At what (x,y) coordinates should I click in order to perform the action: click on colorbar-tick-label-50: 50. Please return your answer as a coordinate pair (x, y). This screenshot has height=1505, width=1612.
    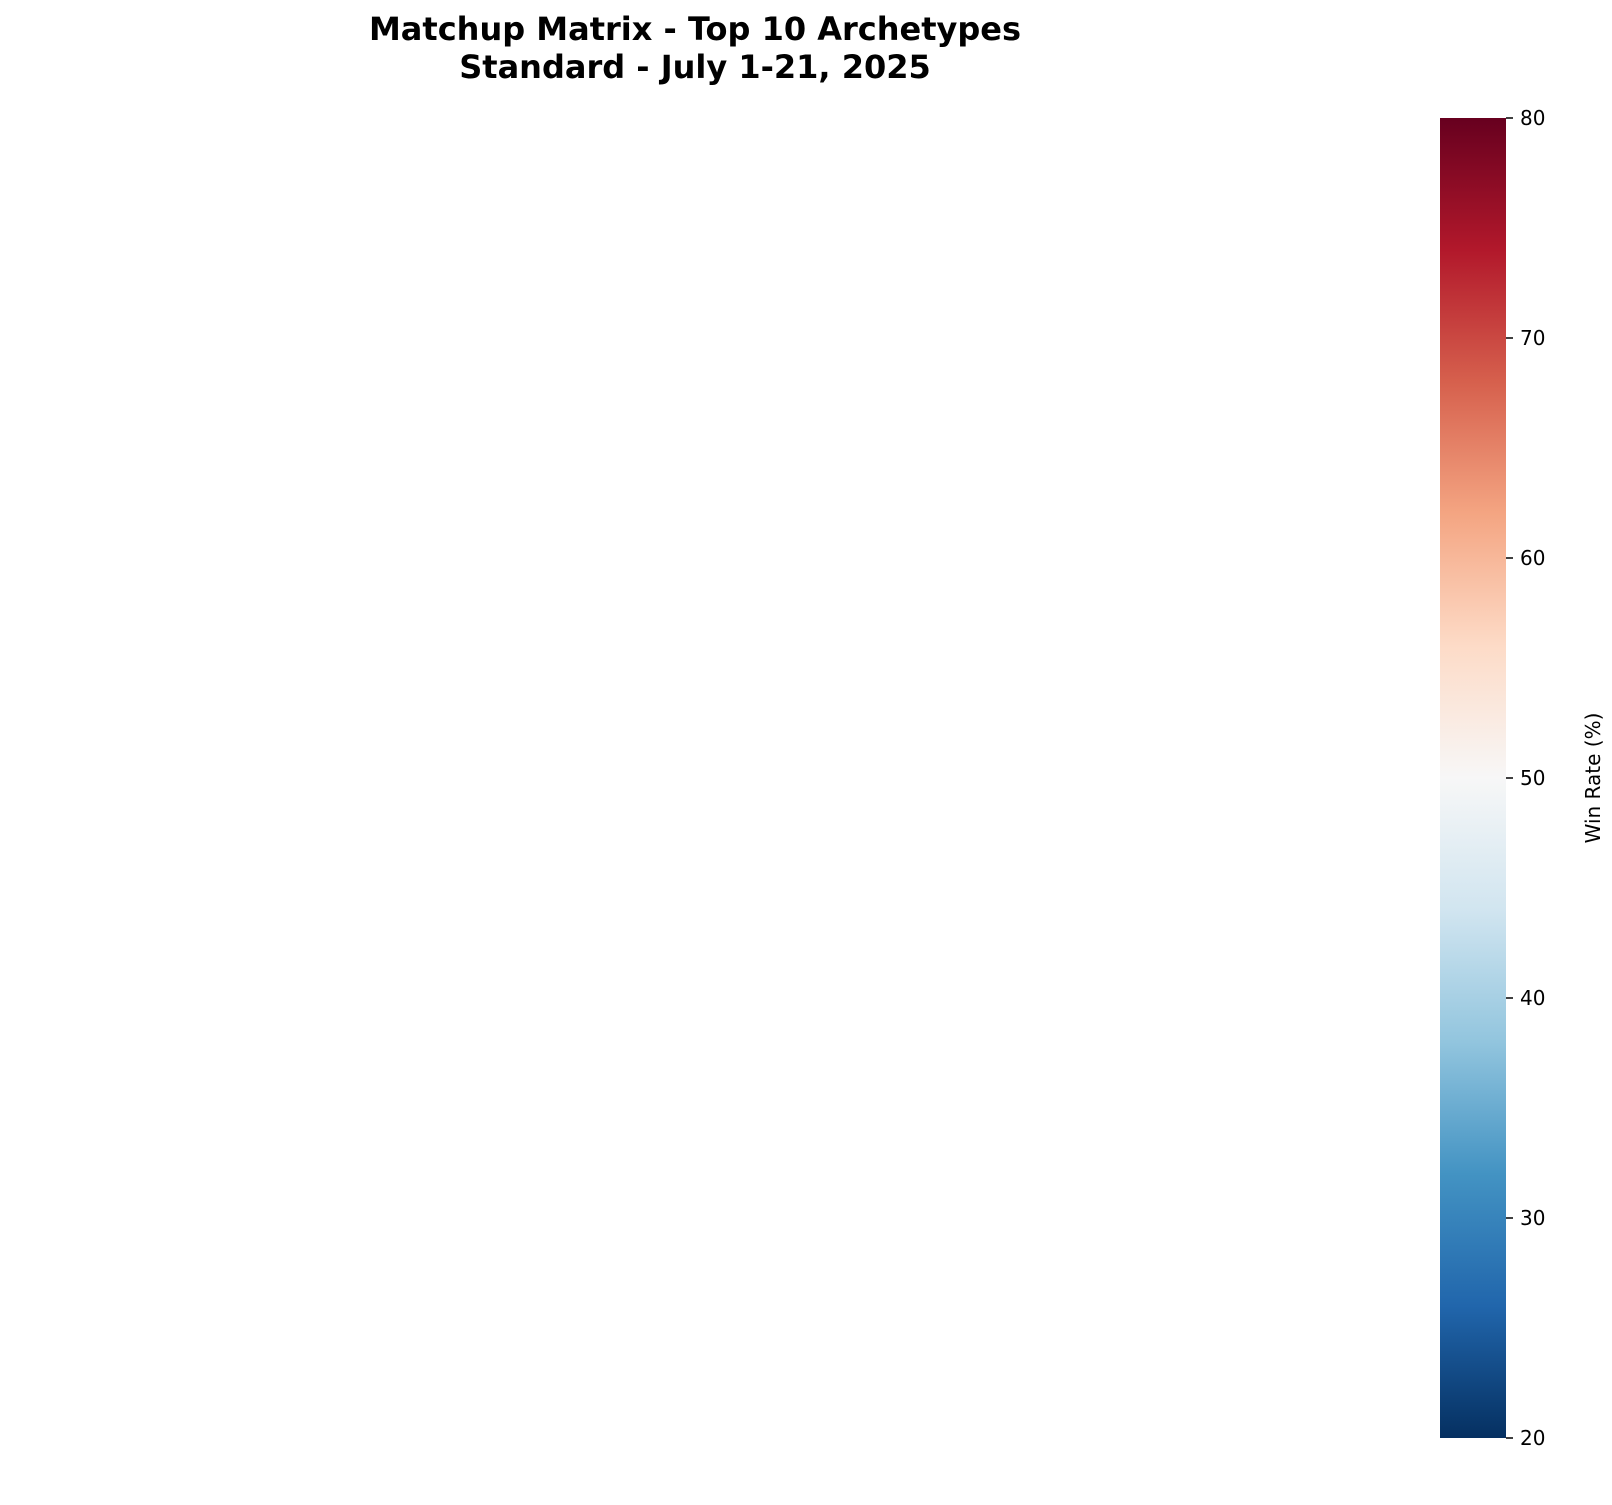
    Looking at the image, I should click on (1532, 778).